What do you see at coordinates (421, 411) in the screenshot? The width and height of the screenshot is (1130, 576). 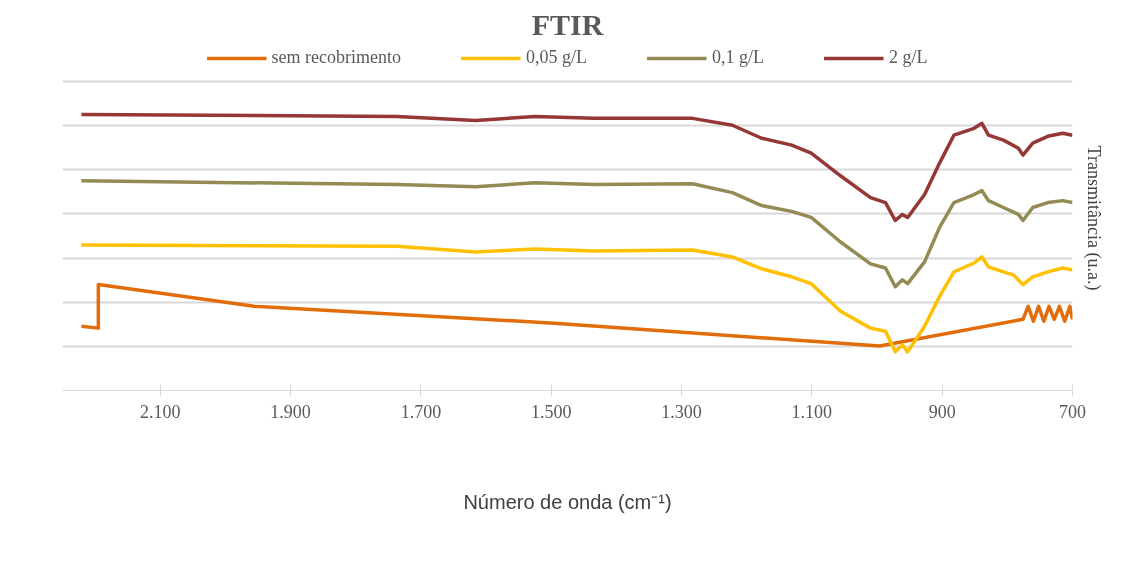 I see `x-tick-label: 1.700` at bounding box center [421, 411].